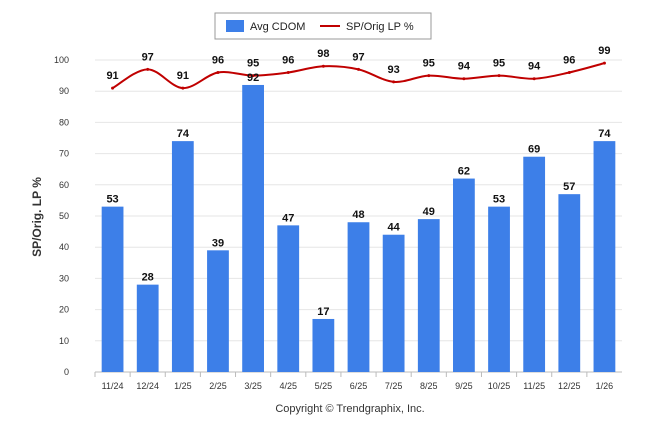 This screenshot has width=646, height=434. Describe the element at coordinates (534, 150) in the screenshot. I see `bar-data-label: 69` at that location.